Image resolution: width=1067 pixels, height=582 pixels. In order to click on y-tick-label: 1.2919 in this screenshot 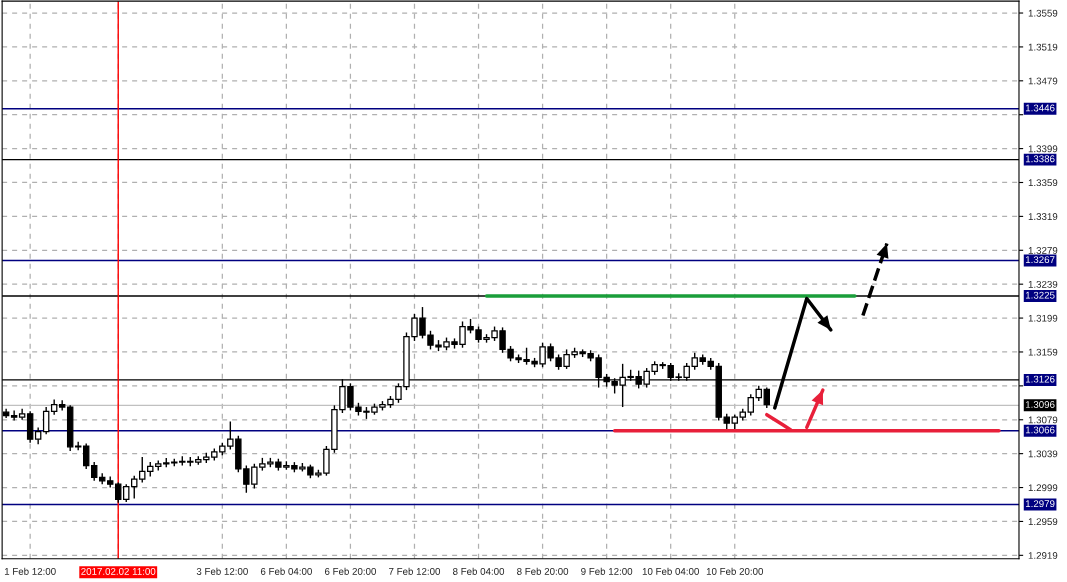, I will do `click(1043, 555)`.